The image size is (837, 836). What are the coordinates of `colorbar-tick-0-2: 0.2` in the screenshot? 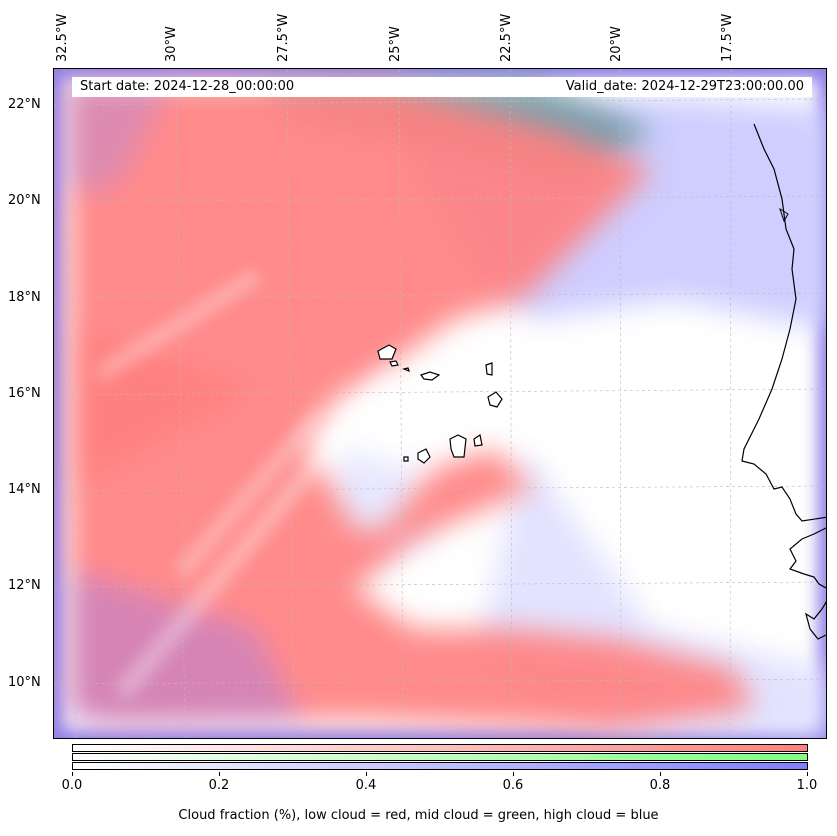 It's located at (219, 785).